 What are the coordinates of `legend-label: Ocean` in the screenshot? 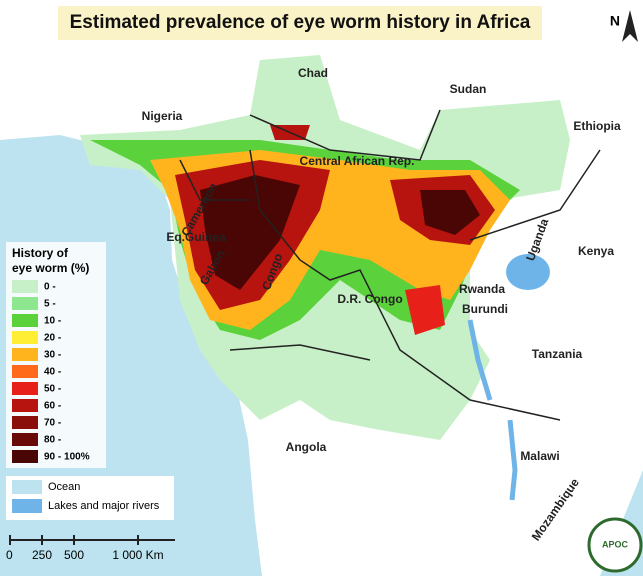 It's located at (64, 487).